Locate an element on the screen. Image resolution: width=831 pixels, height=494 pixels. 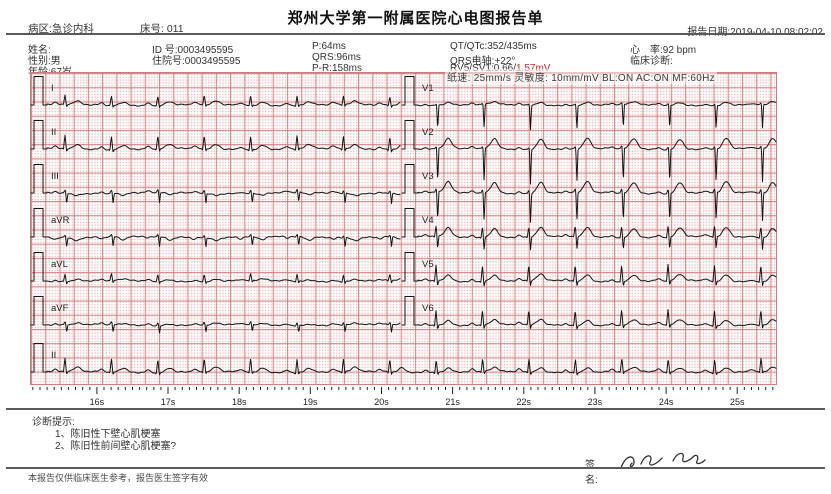
footer-divider is located at coordinates (415, 468).